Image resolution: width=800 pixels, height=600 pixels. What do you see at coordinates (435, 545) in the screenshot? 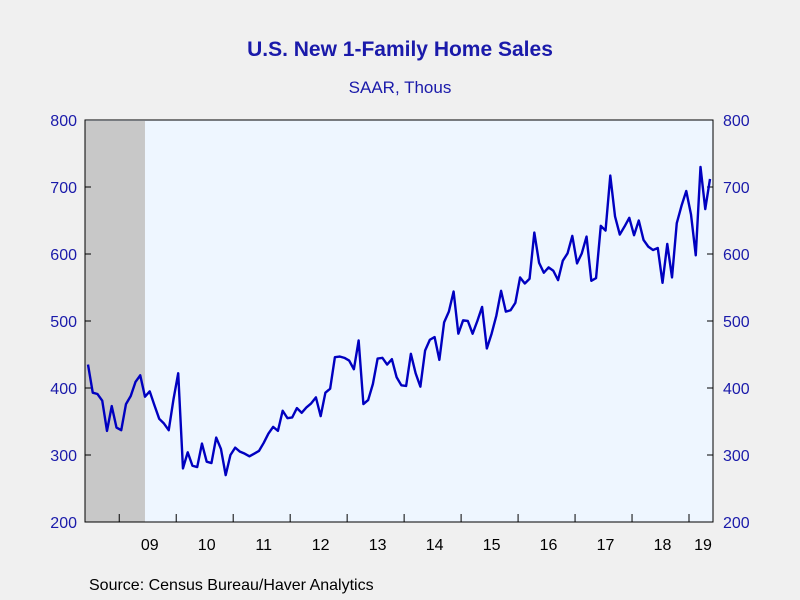
I see `x-tick-label: 14` at bounding box center [435, 545].